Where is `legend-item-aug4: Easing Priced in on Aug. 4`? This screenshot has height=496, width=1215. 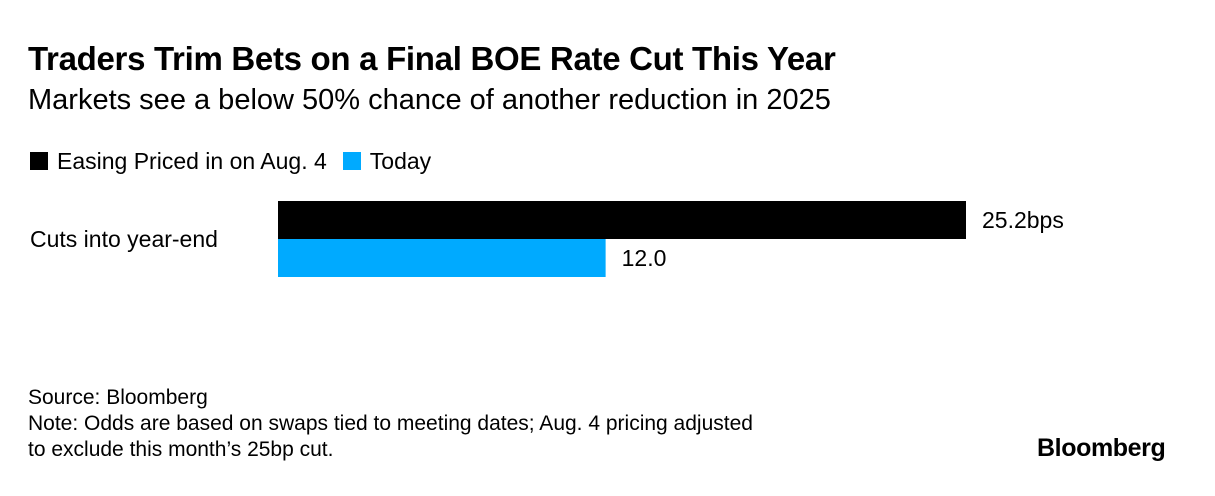
legend-item-aug4: Easing Priced in on Aug. 4 is located at coordinates (178, 161).